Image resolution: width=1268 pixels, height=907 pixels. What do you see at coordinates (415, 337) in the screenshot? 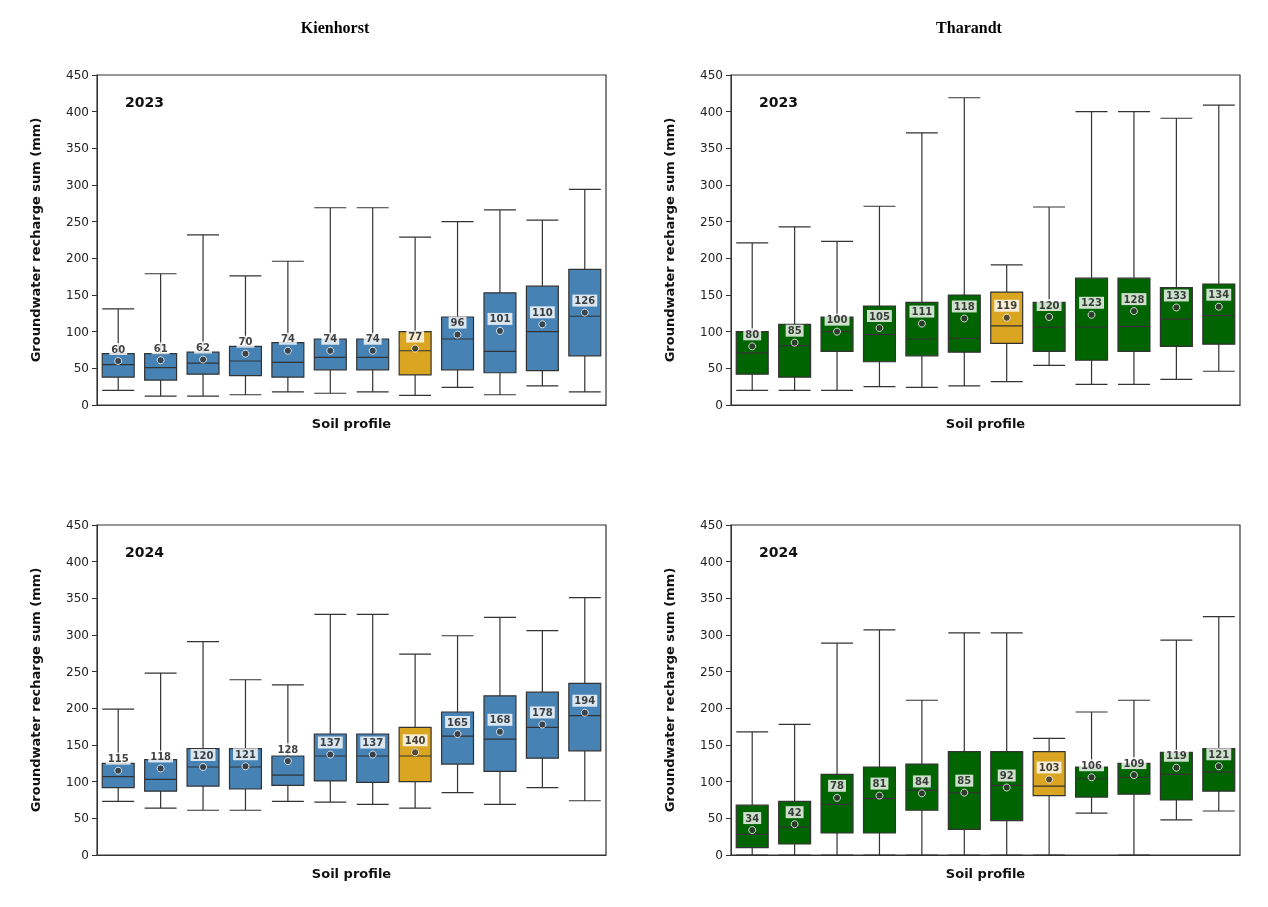
I see `data-label: 77` at bounding box center [415, 337].